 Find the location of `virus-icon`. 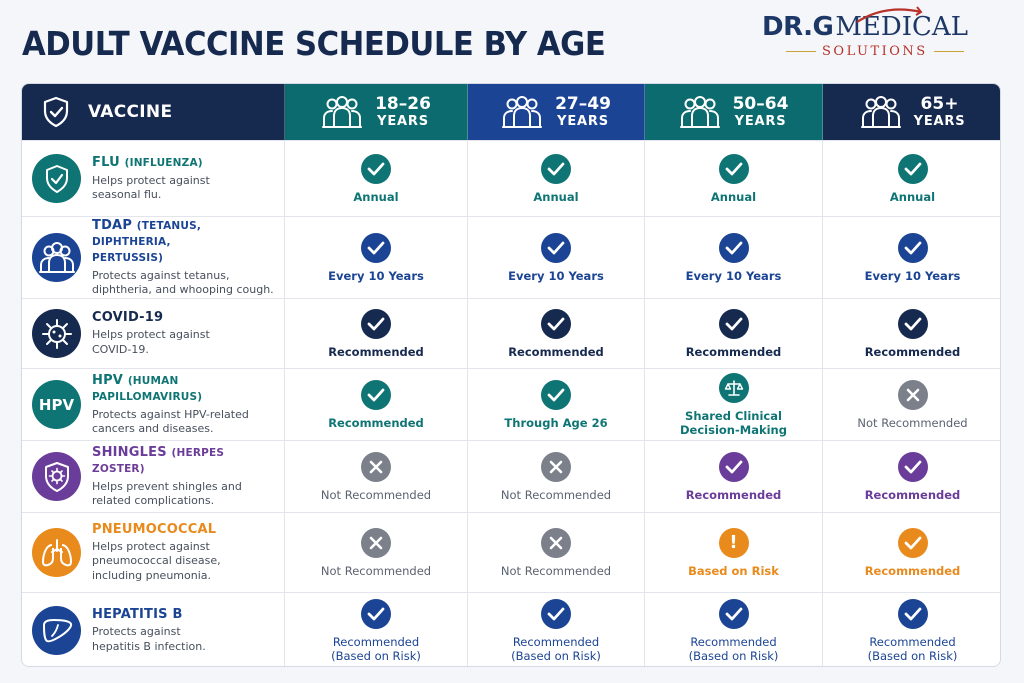

virus-icon is located at coordinates (56, 333).